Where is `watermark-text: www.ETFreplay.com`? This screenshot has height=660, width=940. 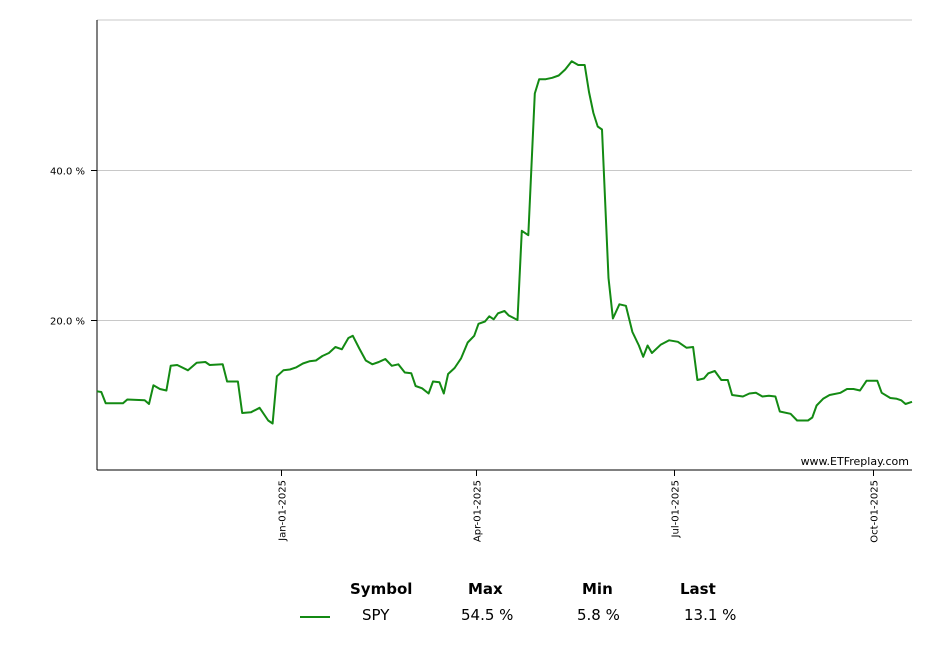 watermark-text: www.ETFreplay.com is located at coordinates (855, 461).